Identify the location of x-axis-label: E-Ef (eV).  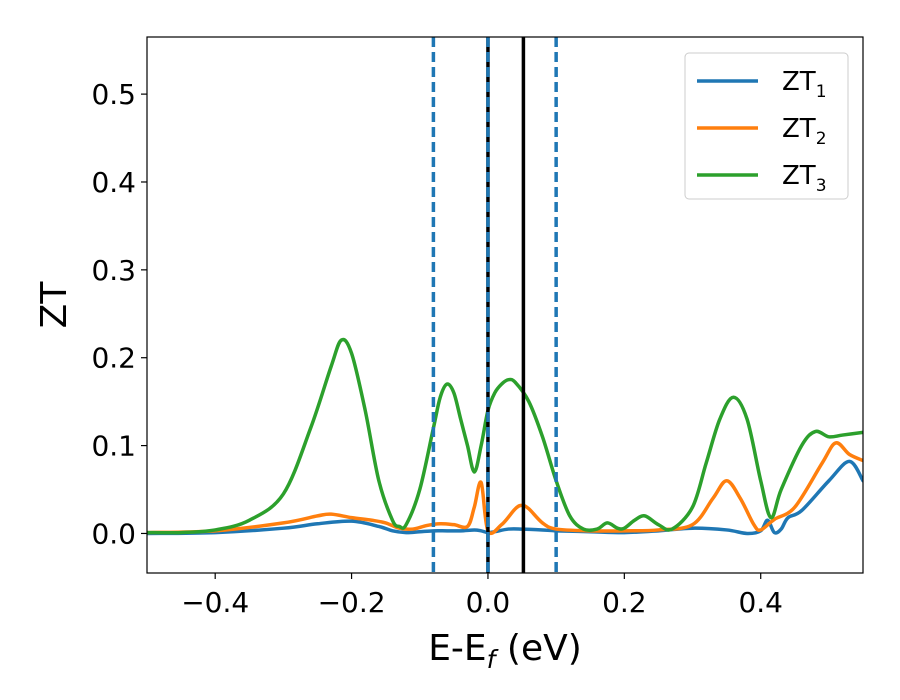
(505, 651).